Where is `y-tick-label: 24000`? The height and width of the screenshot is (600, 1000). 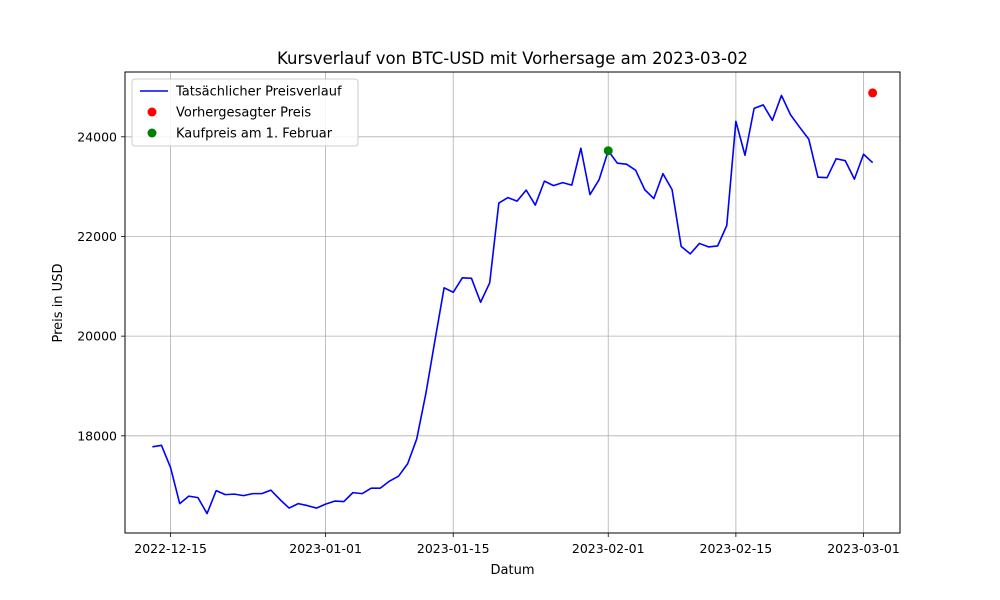
y-tick-label: 24000 is located at coordinates (97, 136).